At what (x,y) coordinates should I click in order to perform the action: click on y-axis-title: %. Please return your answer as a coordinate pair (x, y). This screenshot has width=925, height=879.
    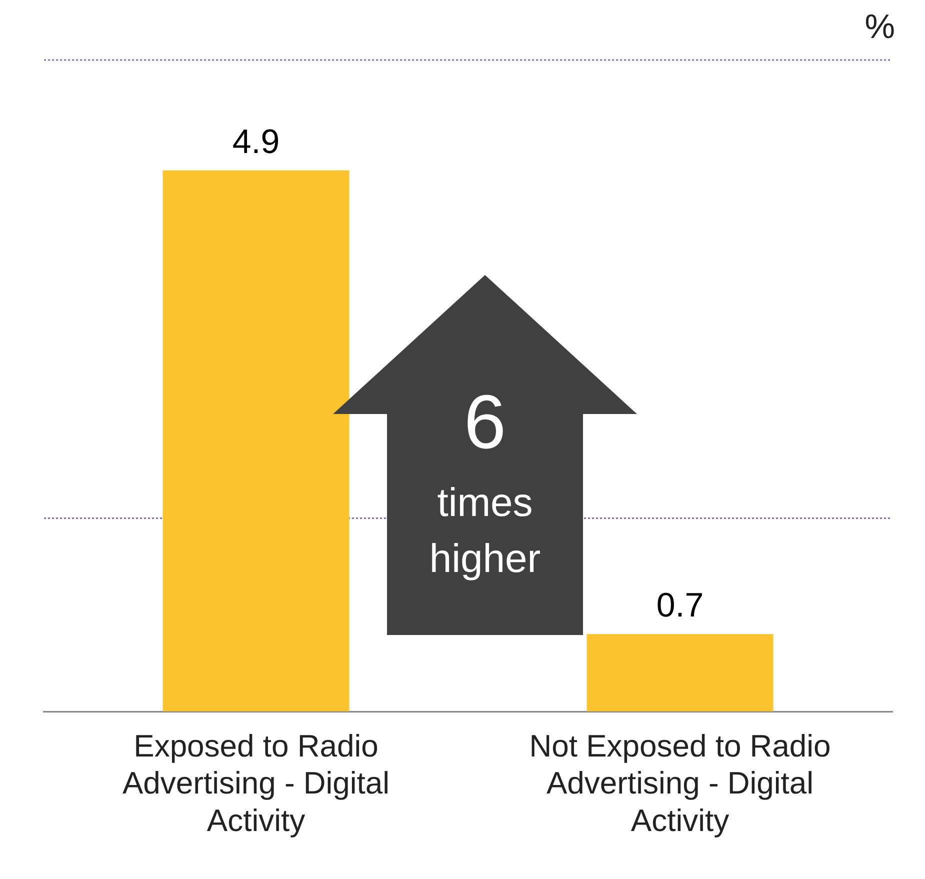
    Looking at the image, I should click on (879, 27).